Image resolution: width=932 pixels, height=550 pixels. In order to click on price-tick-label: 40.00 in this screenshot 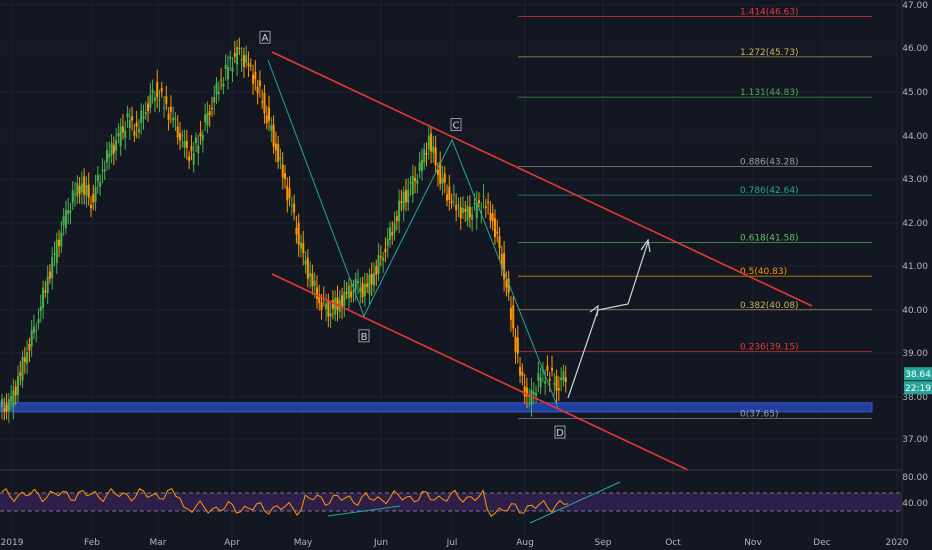, I will do `click(915, 311)`.